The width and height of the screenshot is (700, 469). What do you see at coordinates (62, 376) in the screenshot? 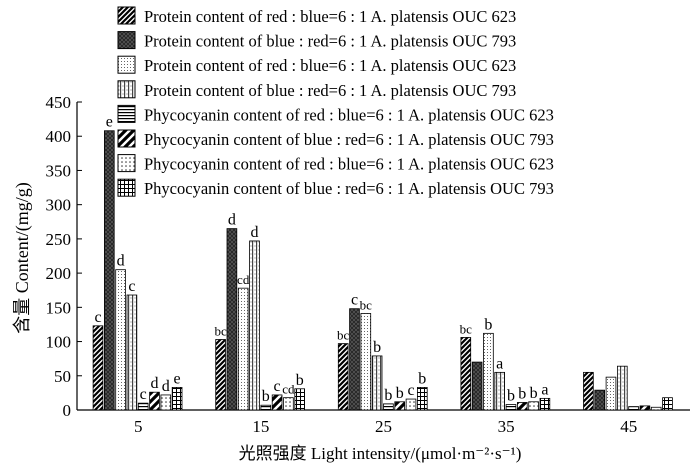
I see `y-tick-label: 50` at bounding box center [62, 376].